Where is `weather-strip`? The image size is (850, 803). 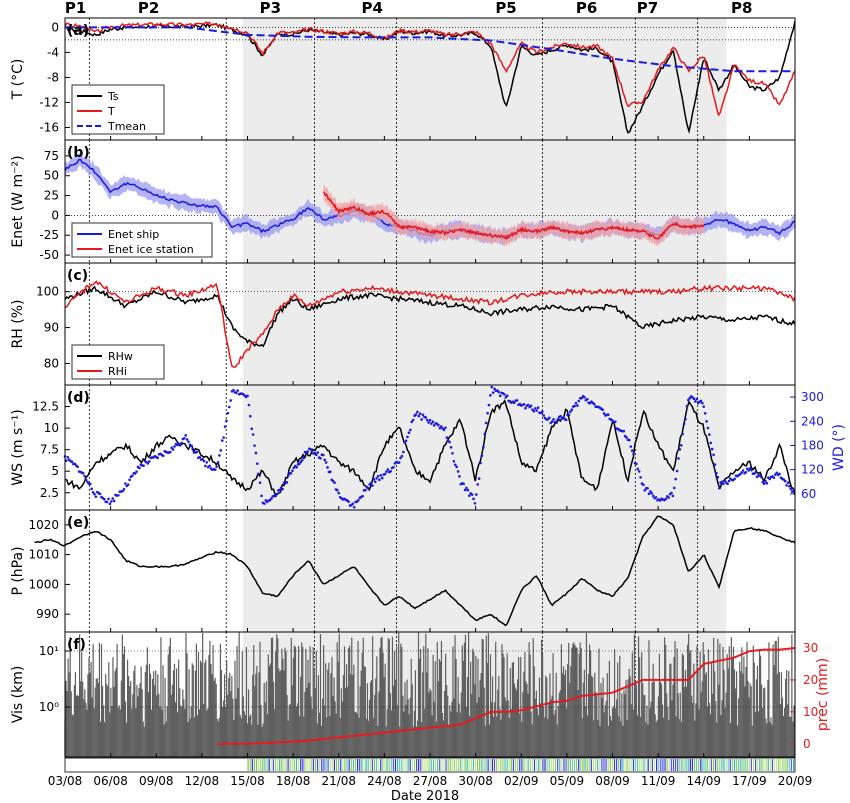 weather-strip is located at coordinates (521, 765).